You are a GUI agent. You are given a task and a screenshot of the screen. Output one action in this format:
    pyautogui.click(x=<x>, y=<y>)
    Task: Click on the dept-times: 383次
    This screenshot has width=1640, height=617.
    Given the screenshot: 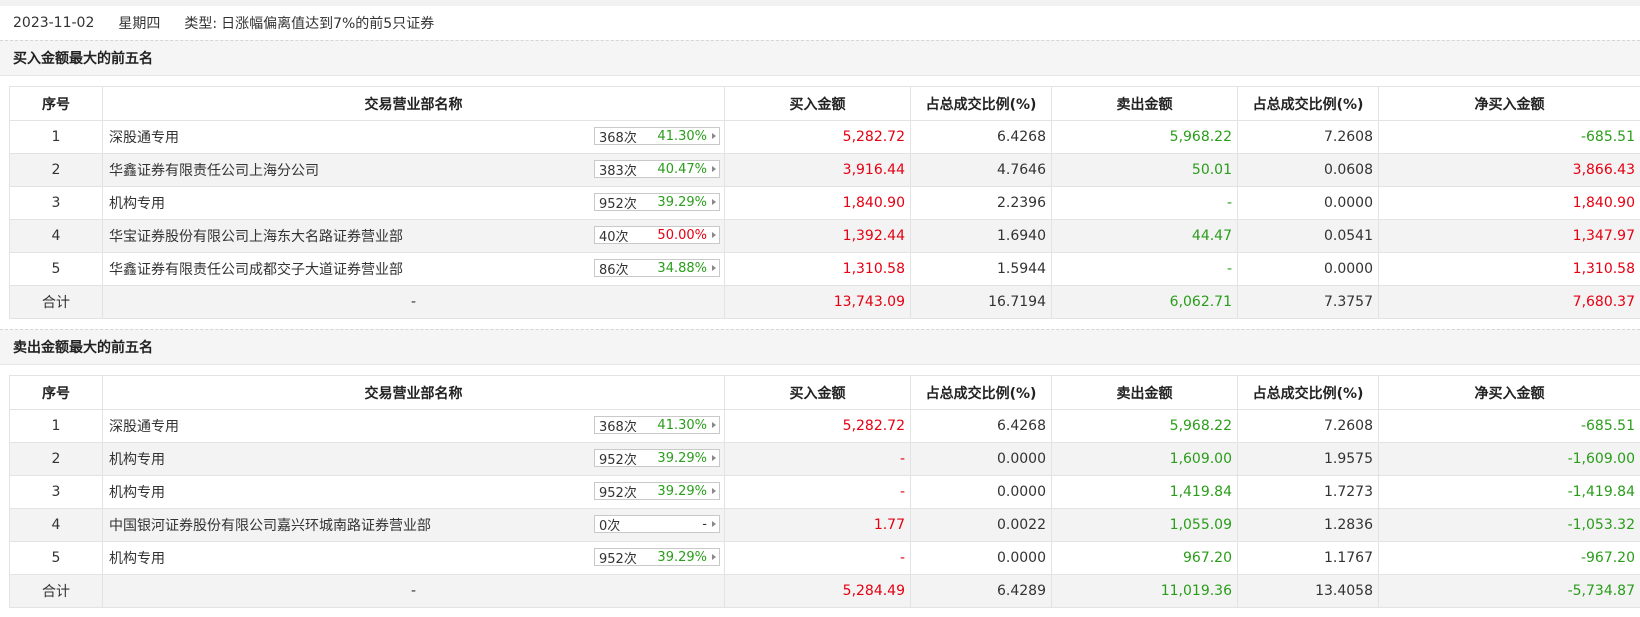 What is the action you would take?
    pyautogui.click(x=618, y=171)
    